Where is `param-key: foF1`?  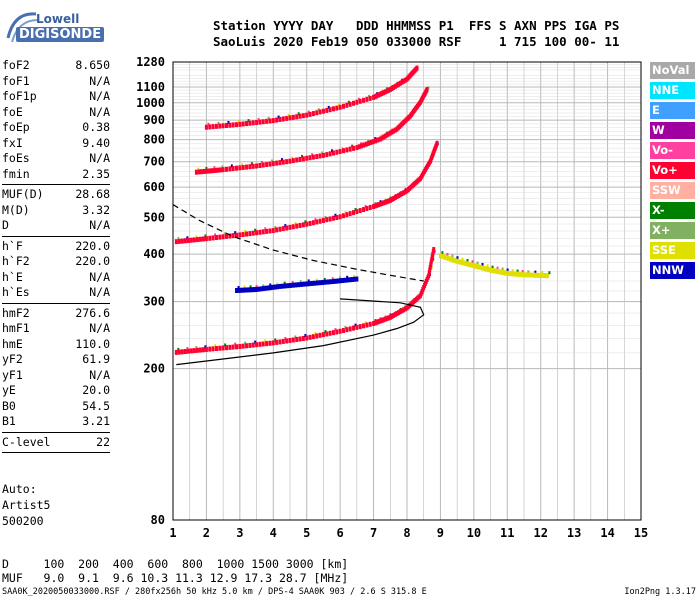 param-key: foF1 is located at coordinates (16, 80).